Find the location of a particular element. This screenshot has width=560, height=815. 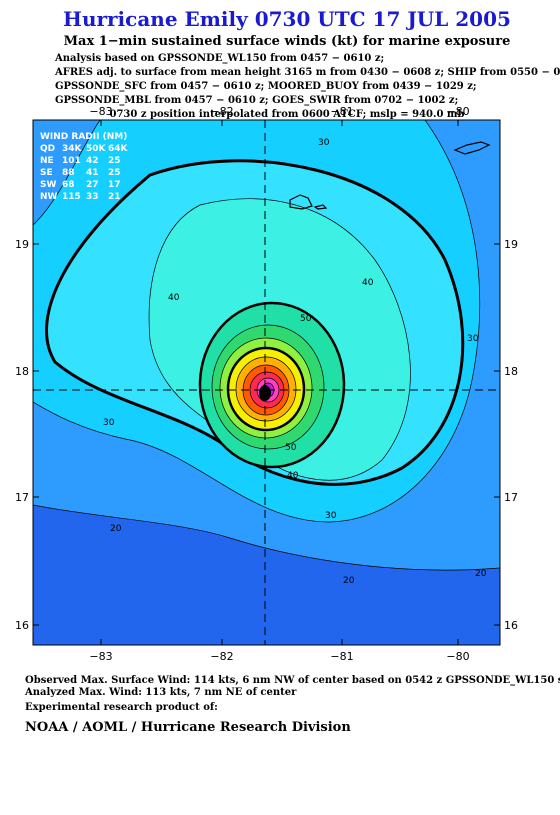

title: Hurricane Emily 0730 UTC 17 JUL 2005 is located at coordinates (287, 19).